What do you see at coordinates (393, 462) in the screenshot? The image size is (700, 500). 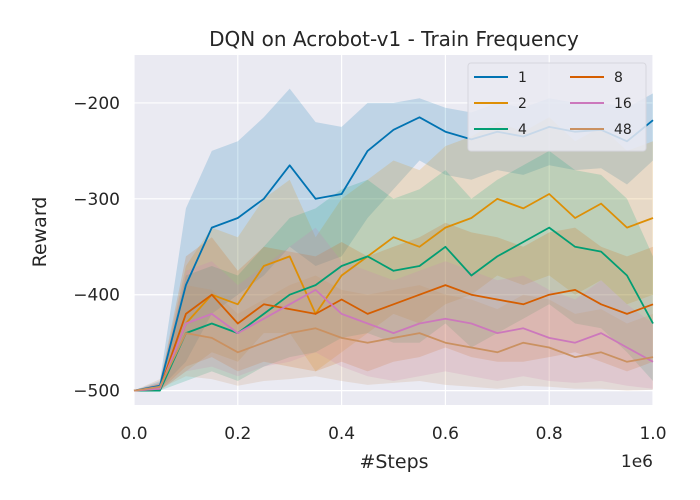 I see `x-axis-label: #Steps` at bounding box center [393, 462].